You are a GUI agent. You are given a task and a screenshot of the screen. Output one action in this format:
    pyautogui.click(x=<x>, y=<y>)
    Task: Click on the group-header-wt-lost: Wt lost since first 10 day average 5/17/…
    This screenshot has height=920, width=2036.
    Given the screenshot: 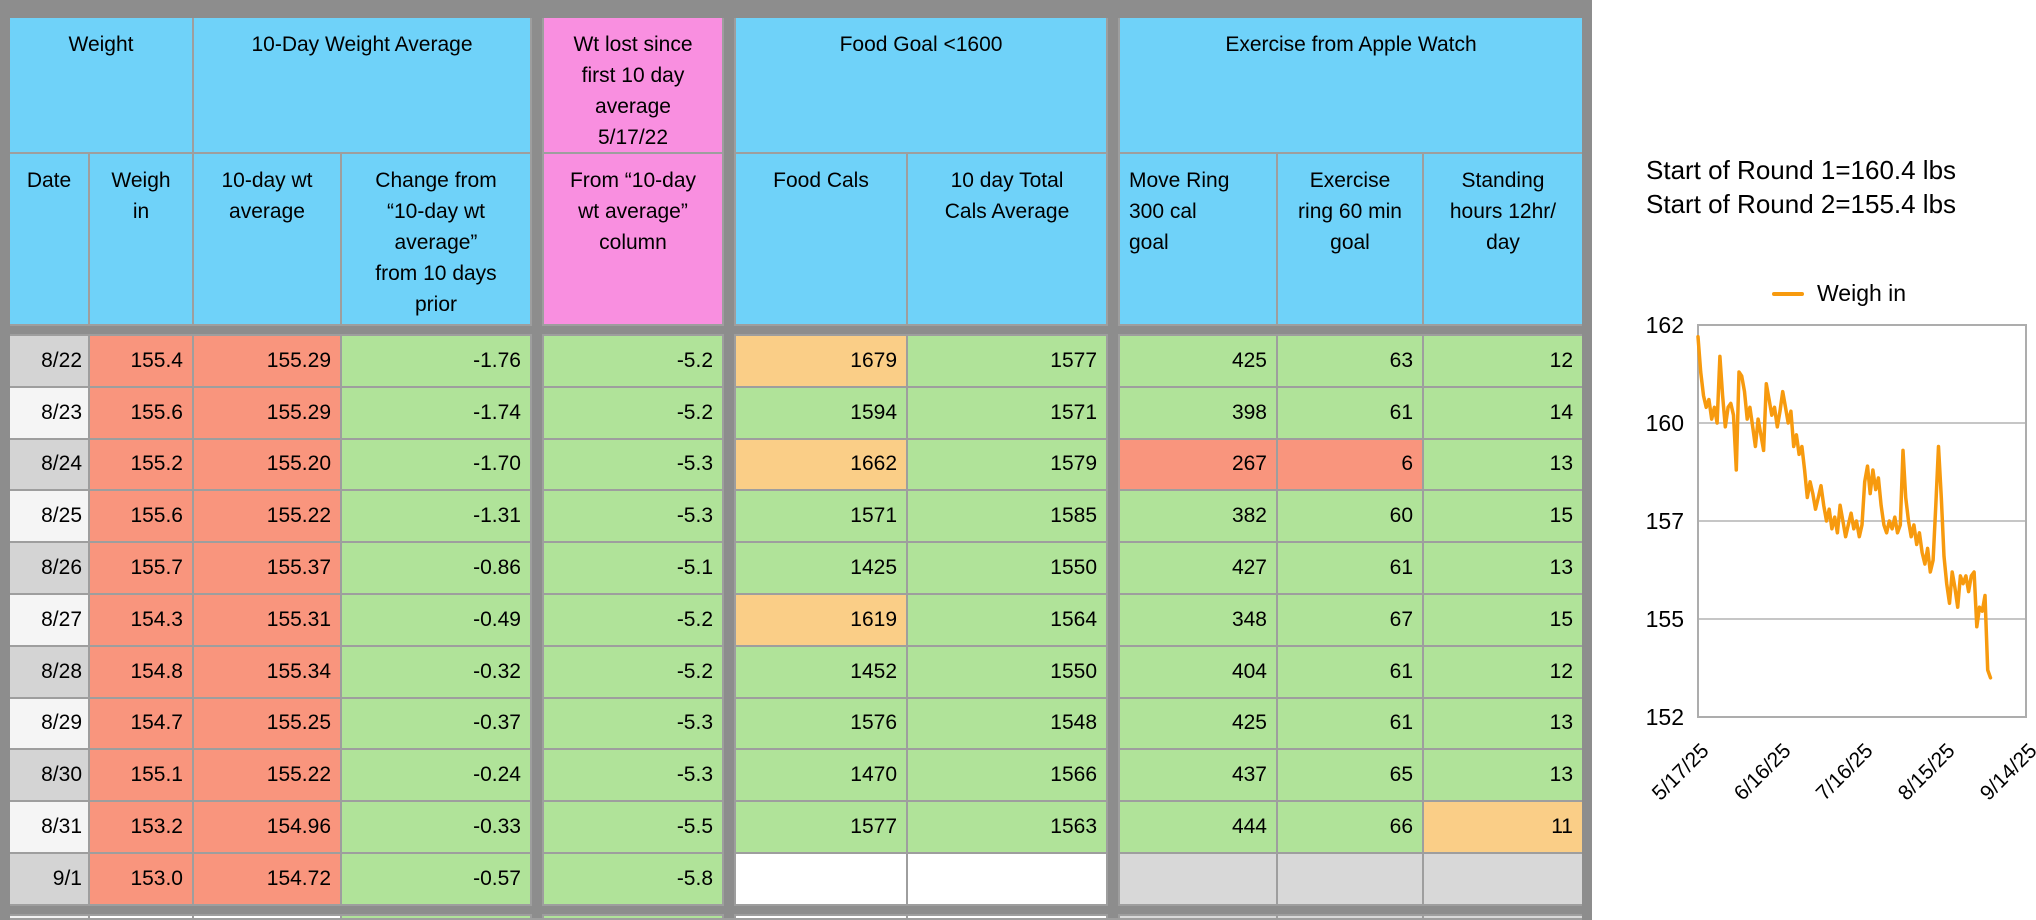 What is the action you would take?
    pyautogui.click(x=633, y=85)
    